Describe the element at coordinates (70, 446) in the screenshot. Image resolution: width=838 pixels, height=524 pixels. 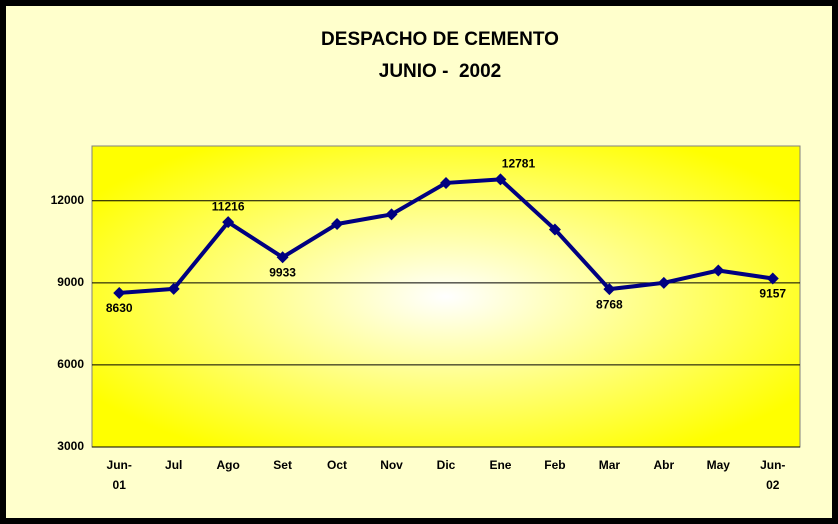
I see `y-tick-label: 3000` at that location.